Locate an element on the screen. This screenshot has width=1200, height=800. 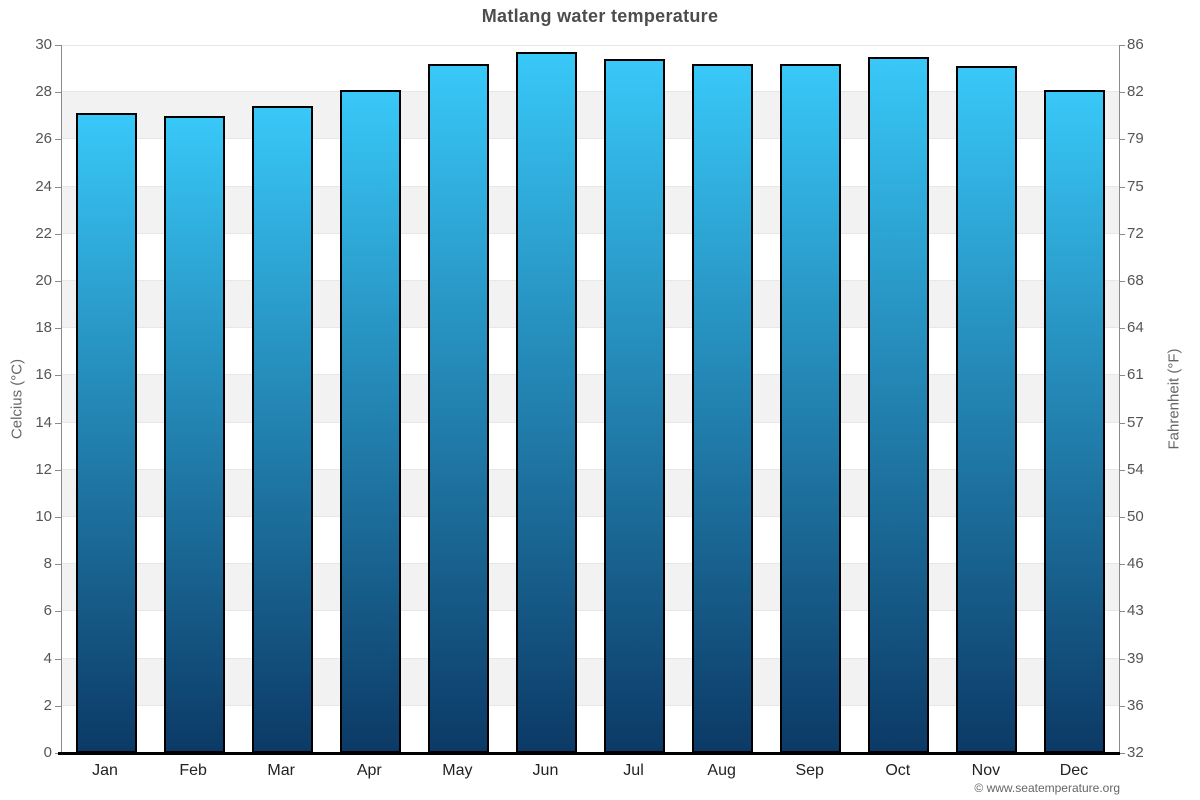
left-tick-label: 30 is located at coordinates (43, 44).